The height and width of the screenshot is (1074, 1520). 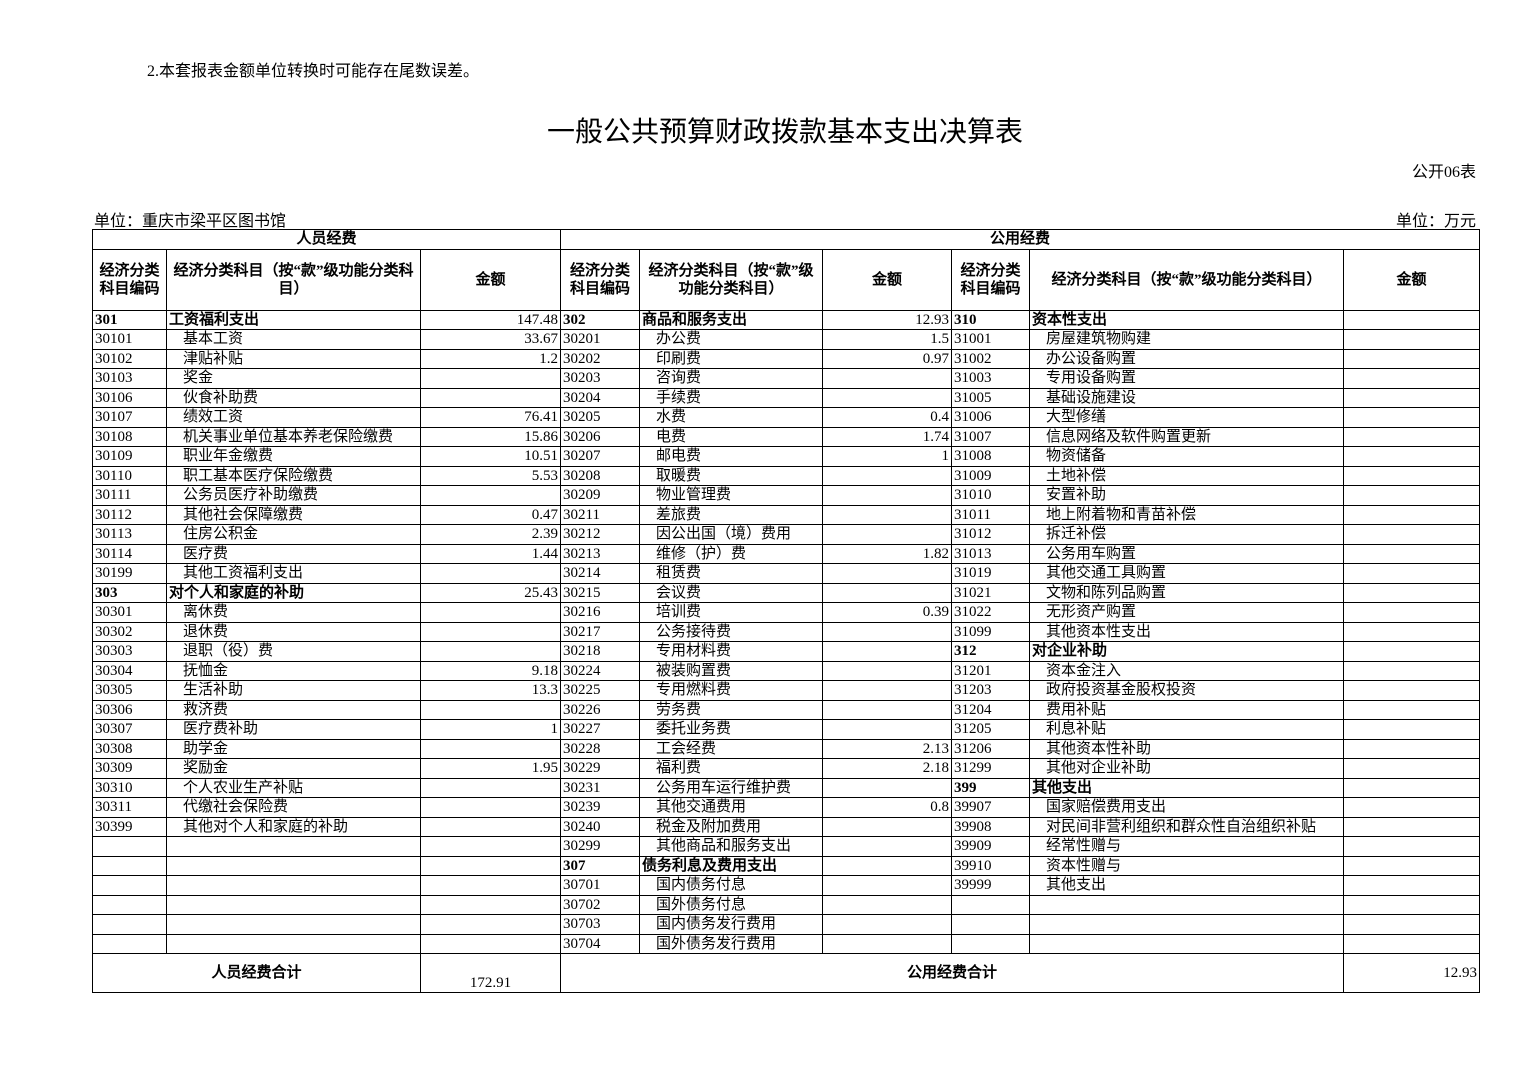 What do you see at coordinates (1411, 279) in the screenshot?
I see `header-amount: 金额` at bounding box center [1411, 279].